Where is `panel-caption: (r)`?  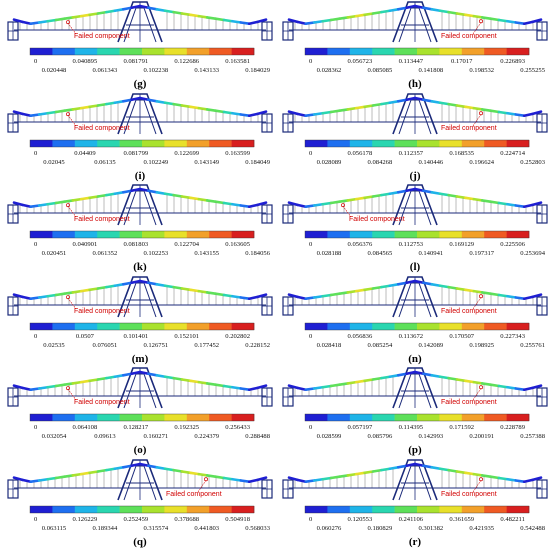
panel-caption: (r) is located at coordinates (415, 542).